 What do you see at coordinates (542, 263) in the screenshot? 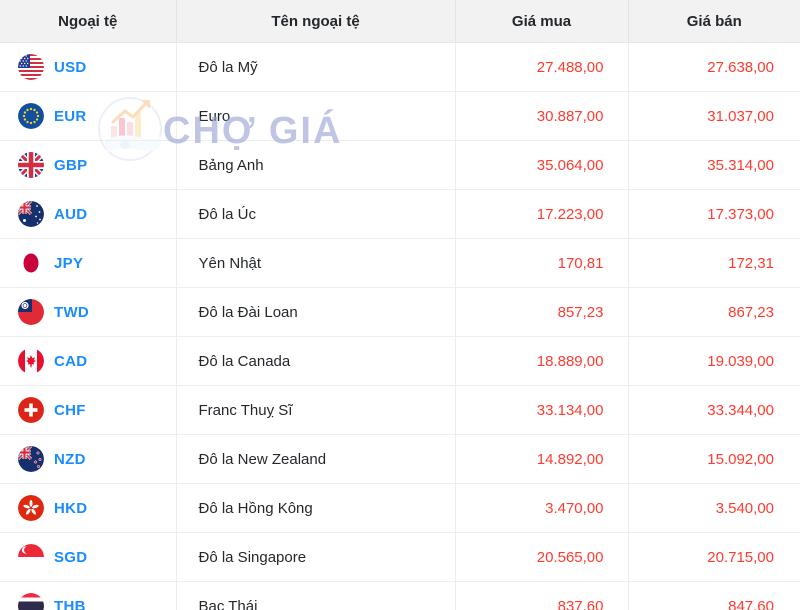
I see `buy-price-cell: 170,81` at bounding box center [542, 263].